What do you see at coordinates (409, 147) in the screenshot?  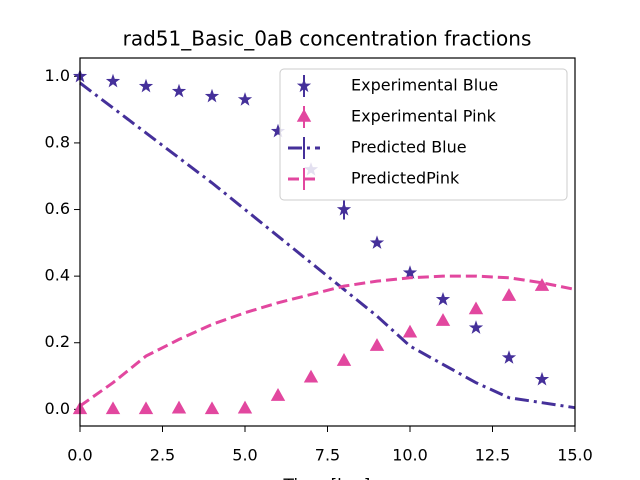 I see `legend-label: Predicted Blue` at bounding box center [409, 147].